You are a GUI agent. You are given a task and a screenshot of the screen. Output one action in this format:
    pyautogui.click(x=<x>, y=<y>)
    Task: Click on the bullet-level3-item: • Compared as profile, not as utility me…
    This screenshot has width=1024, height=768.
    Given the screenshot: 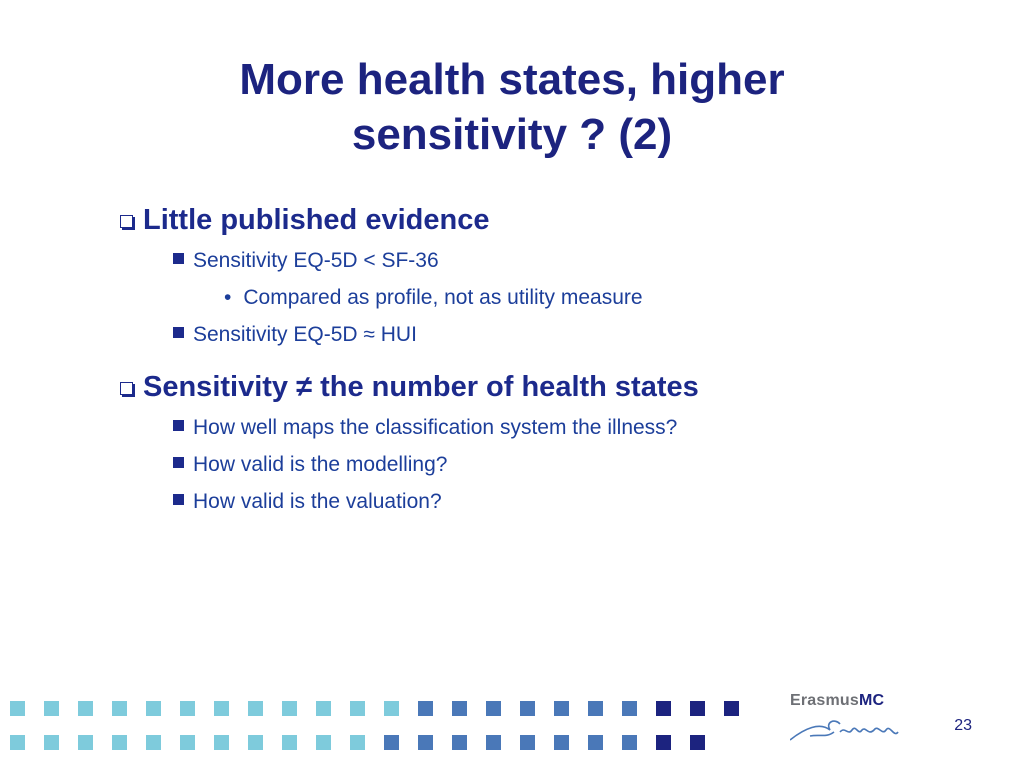 What is the action you would take?
    pyautogui.click(x=602, y=297)
    